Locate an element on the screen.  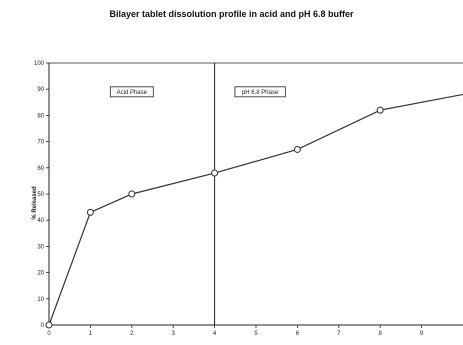
x-tick-label: 5 is located at coordinates (256, 334).